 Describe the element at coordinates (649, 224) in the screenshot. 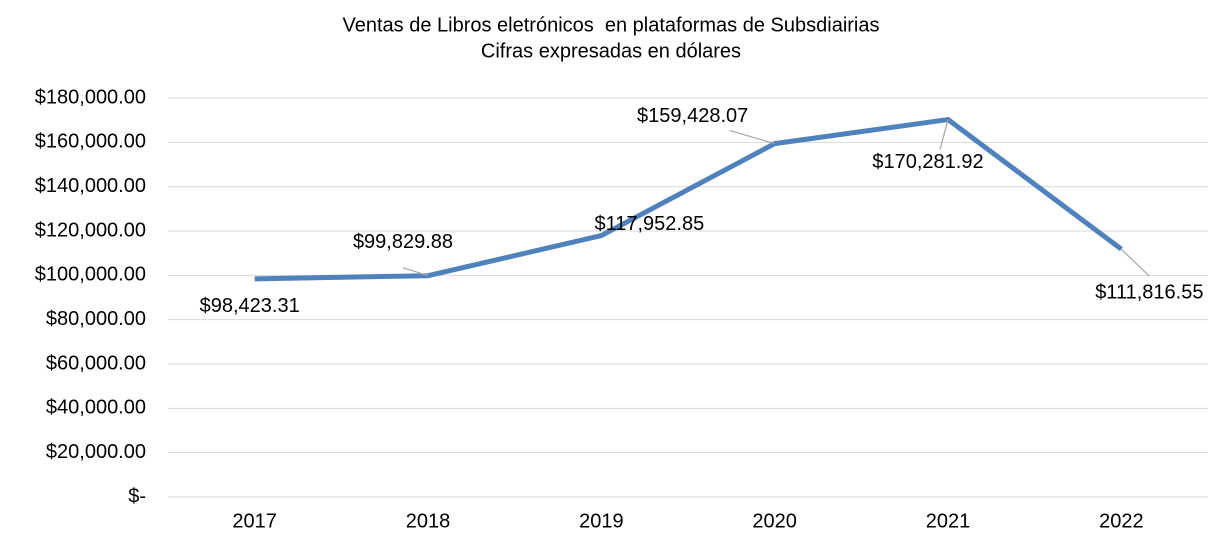

I see `data-label: $117,952.85` at that location.